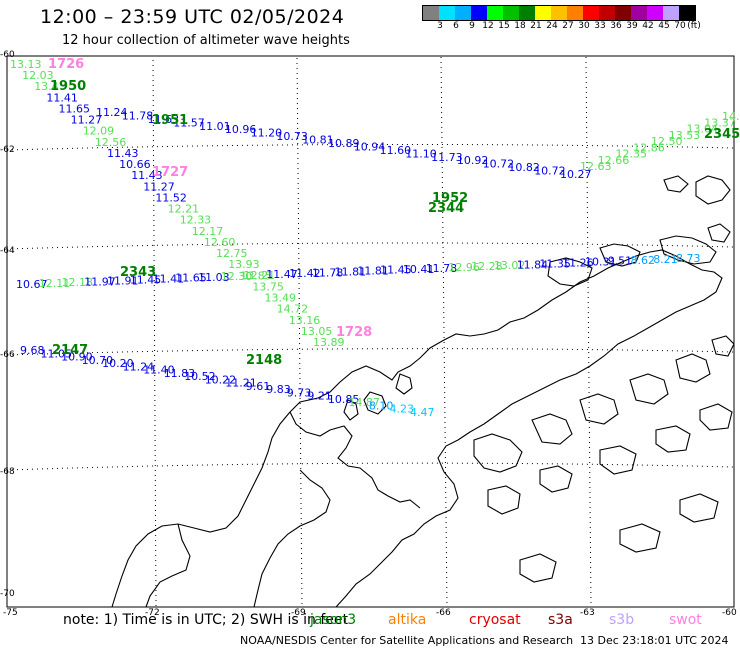 This screenshot has height=650, width=740. What do you see at coordinates (344, 399) in the screenshot?
I see `track-2147-value: 10.85` at bounding box center [344, 399].